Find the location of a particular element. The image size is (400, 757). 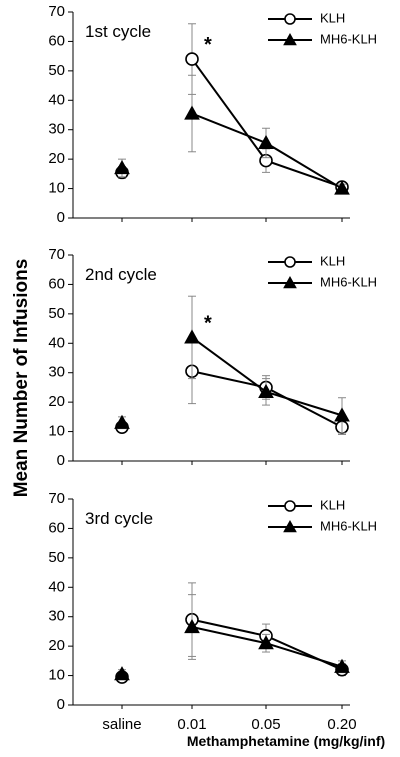

x-tick-label: 0.20 is located at coordinates (341, 724).